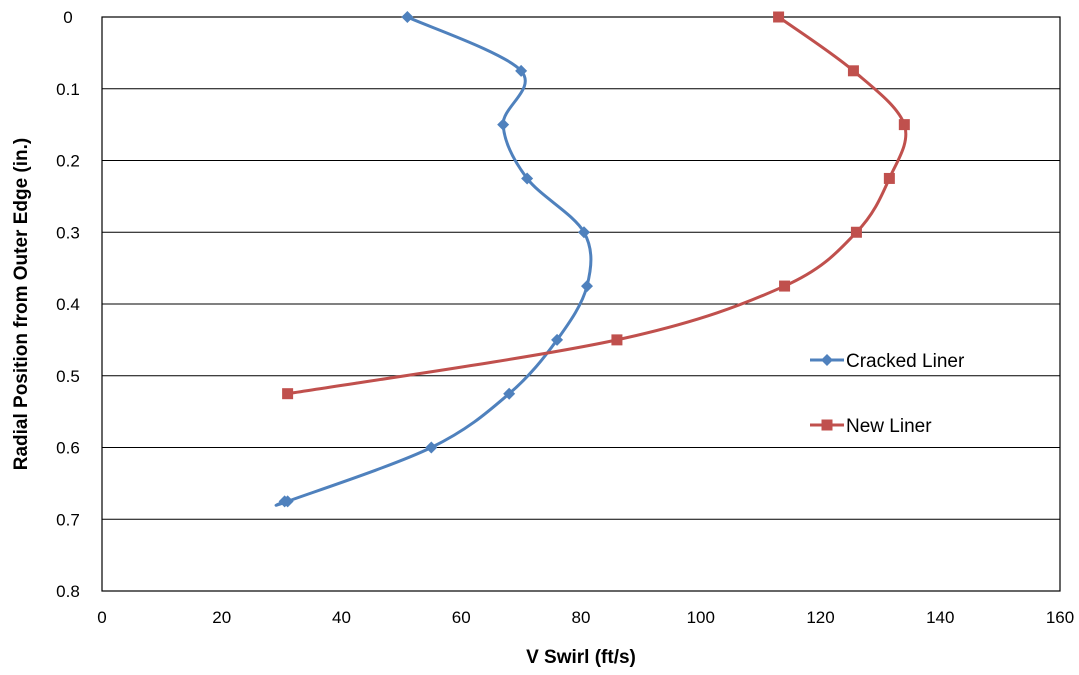 This screenshot has width=1079, height=675. I want to click on x-tick-label: 140, so click(940, 617).